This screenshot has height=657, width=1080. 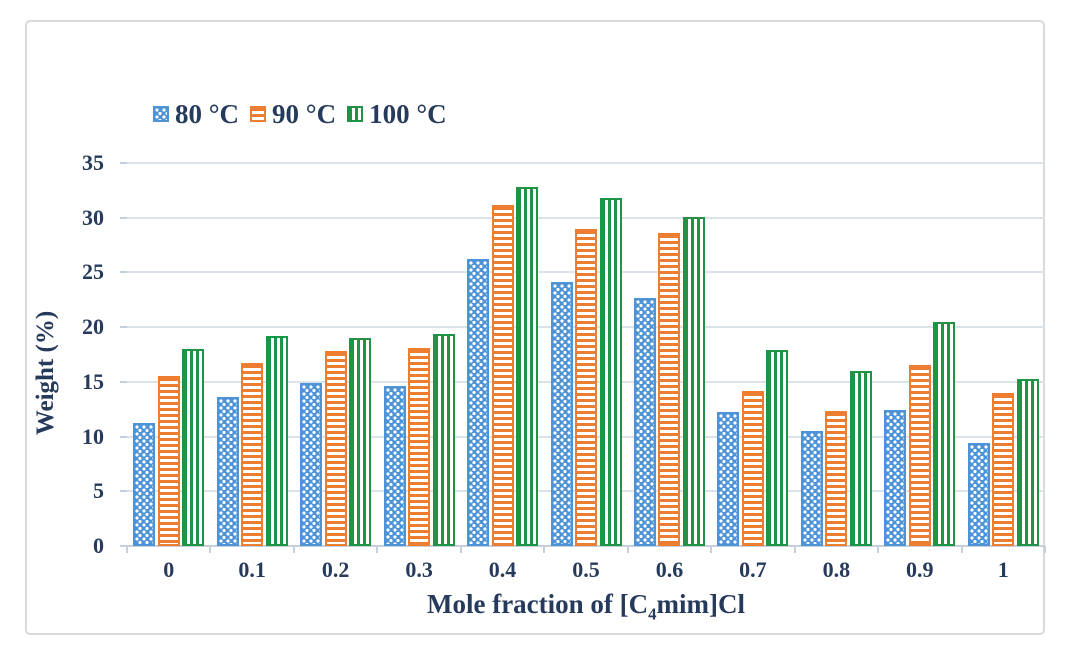 What do you see at coordinates (98, 491) in the screenshot?
I see `y-tick-label-5: 5` at bounding box center [98, 491].